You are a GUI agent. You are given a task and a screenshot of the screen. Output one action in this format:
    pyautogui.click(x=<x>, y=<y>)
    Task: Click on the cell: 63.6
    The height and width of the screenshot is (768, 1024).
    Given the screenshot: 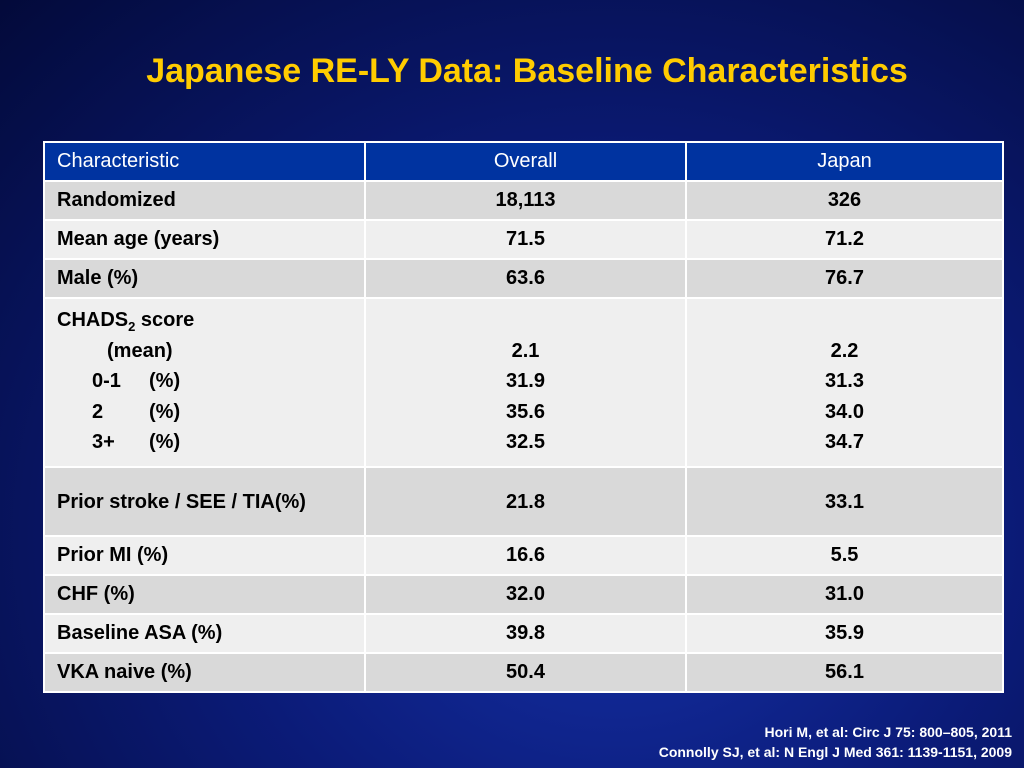 What is the action you would take?
    pyautogui.click(x=525, y=278)
    